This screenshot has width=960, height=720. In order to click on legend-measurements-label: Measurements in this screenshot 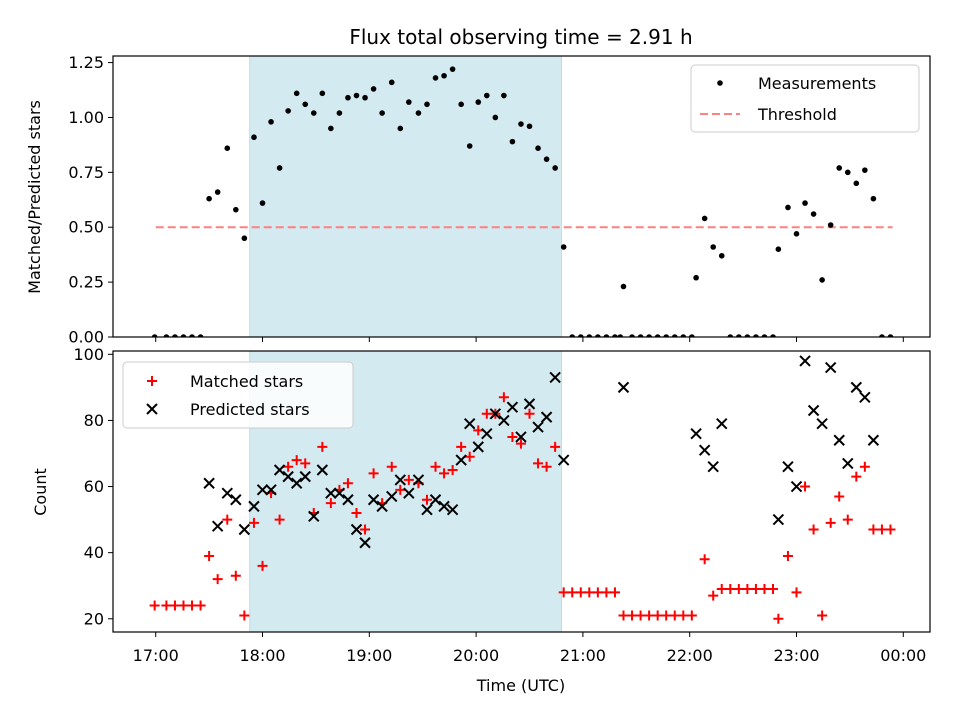, I will do `click(817, 83)`.